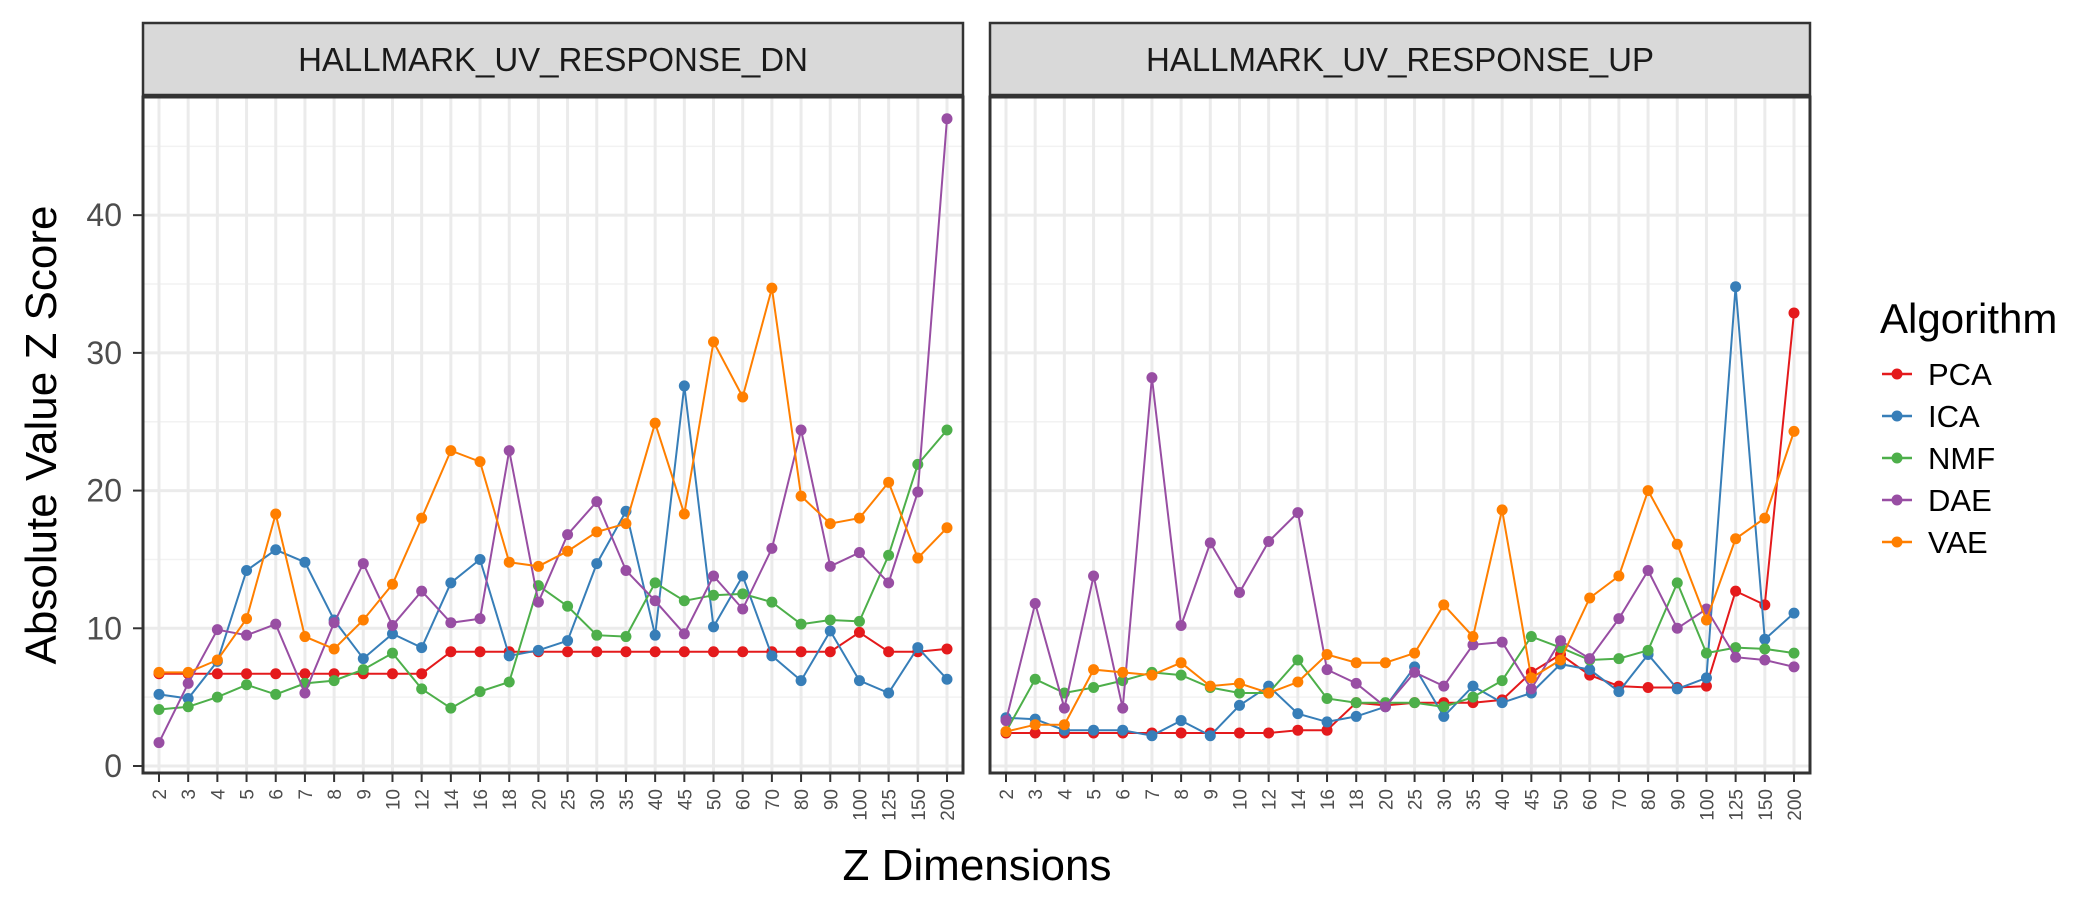  I want to click on x-tick-label: 12, so click(423, 799).